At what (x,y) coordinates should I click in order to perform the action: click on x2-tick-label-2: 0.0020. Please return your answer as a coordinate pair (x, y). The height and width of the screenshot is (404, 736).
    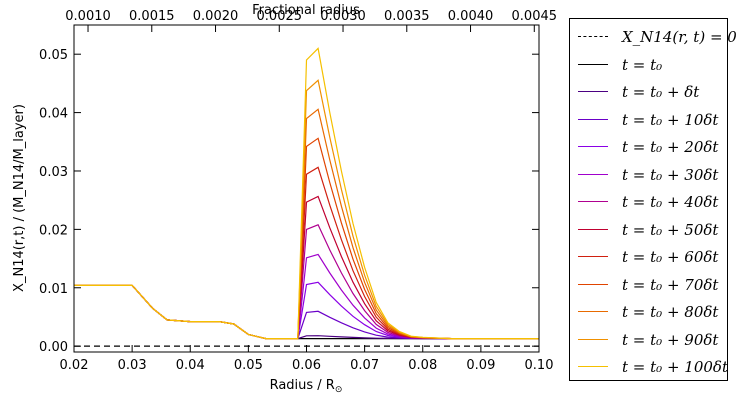
    Looking at the image, I should click on (216, 16).